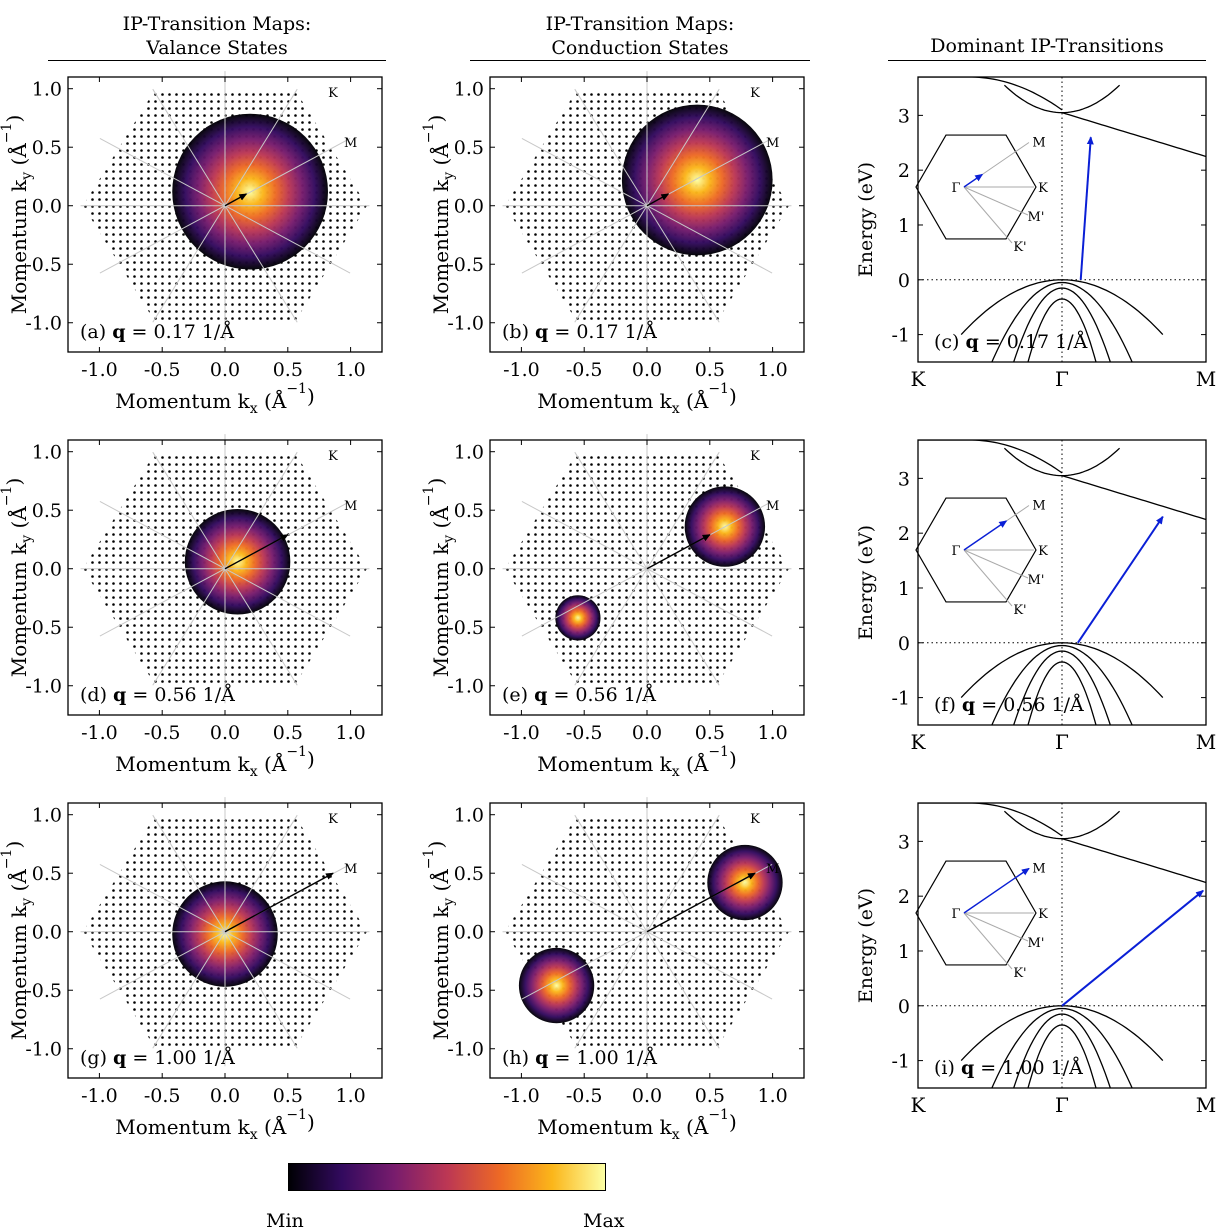  I want to click on x-tick-label: 0.0, so click(647, 1096).